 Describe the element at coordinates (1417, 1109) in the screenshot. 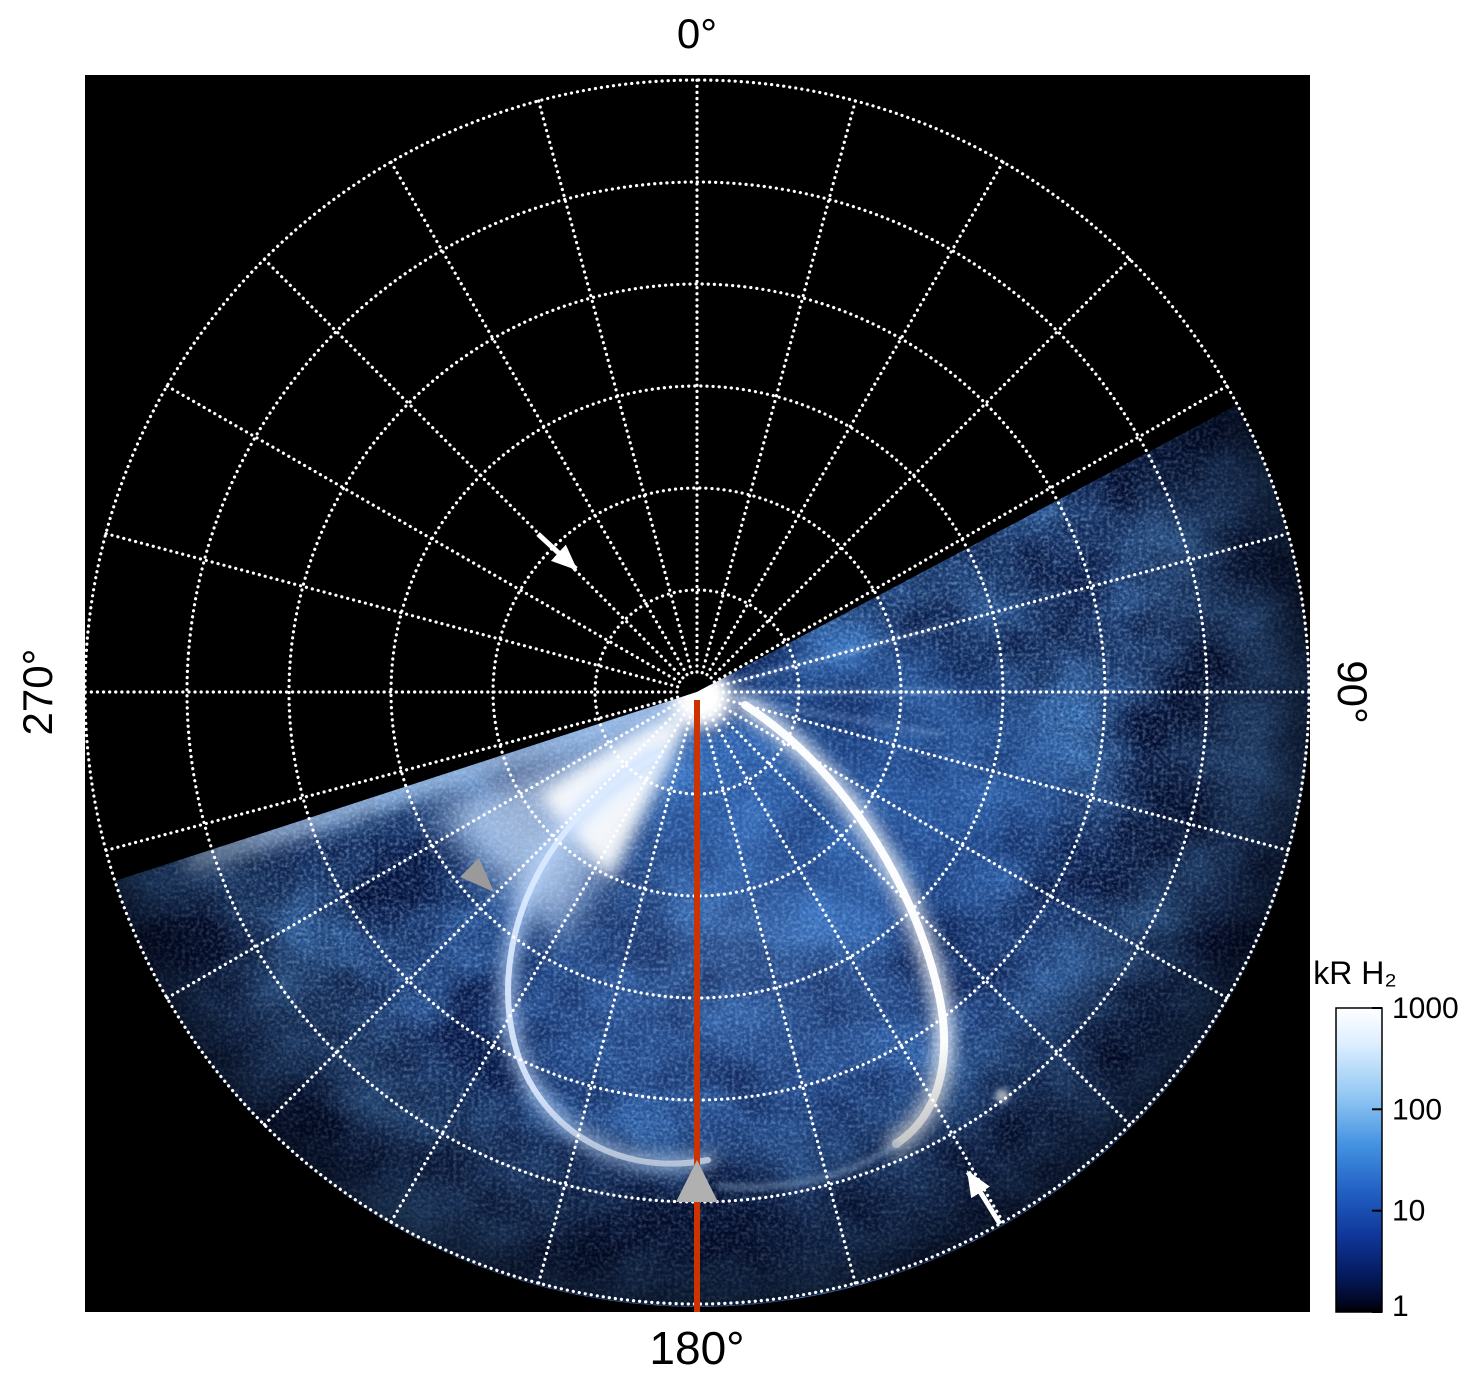

I see `colorbar-tick-label: 100` at that location.